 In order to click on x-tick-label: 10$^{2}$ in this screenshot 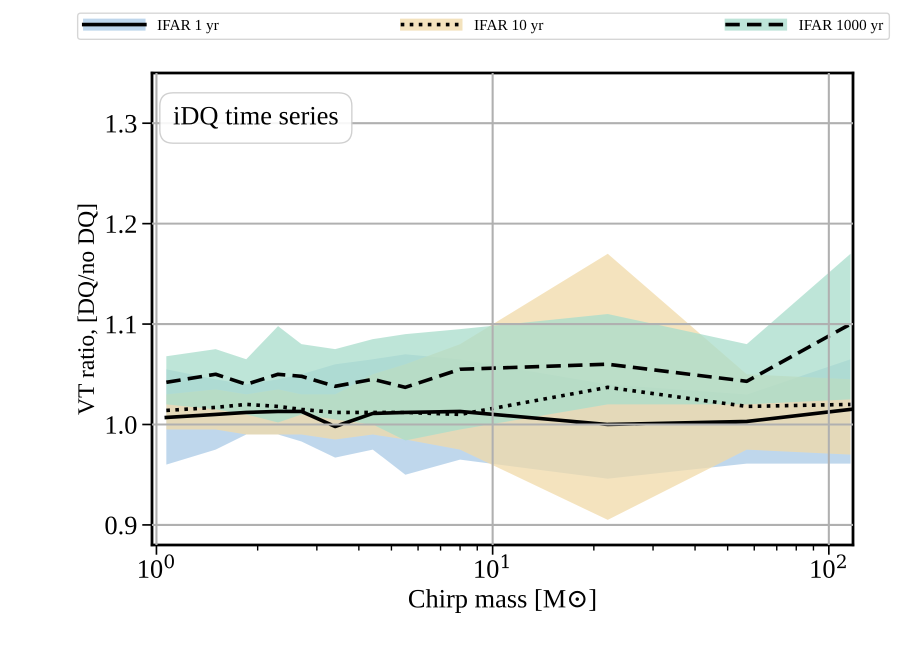, I will do `click(828, 566)`.